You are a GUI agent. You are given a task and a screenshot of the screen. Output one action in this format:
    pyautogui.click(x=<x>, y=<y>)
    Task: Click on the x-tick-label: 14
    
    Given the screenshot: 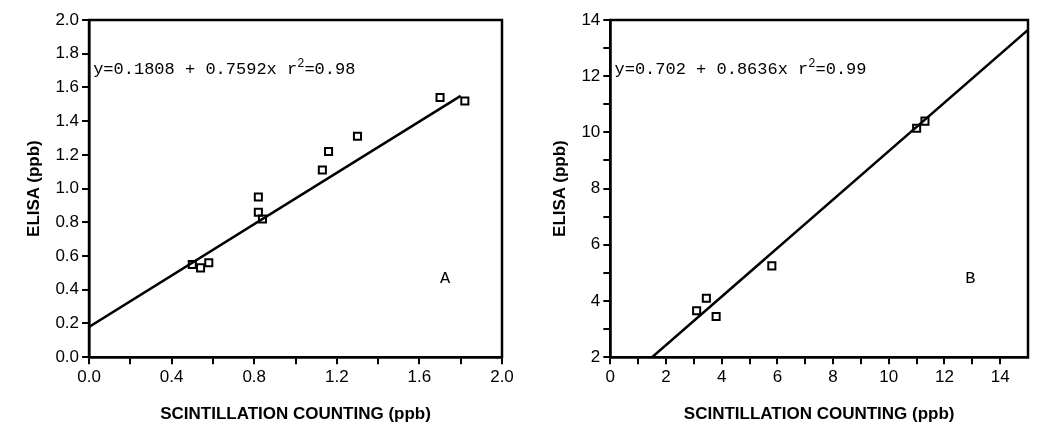 What is the action you would take?
    pyautogui.click(x=1000, y=377)
    